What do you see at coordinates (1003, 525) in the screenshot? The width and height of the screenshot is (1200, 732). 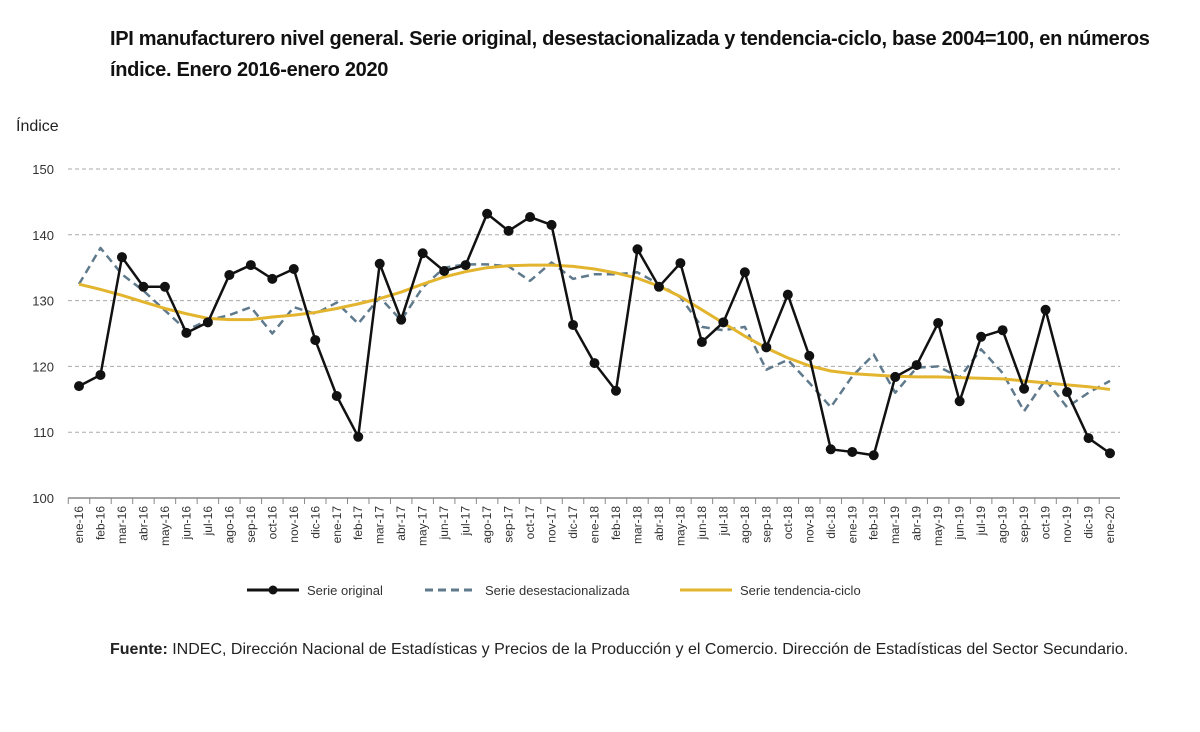 I see `x-tick-label: ago-19` at bounding box center [1003, 525].